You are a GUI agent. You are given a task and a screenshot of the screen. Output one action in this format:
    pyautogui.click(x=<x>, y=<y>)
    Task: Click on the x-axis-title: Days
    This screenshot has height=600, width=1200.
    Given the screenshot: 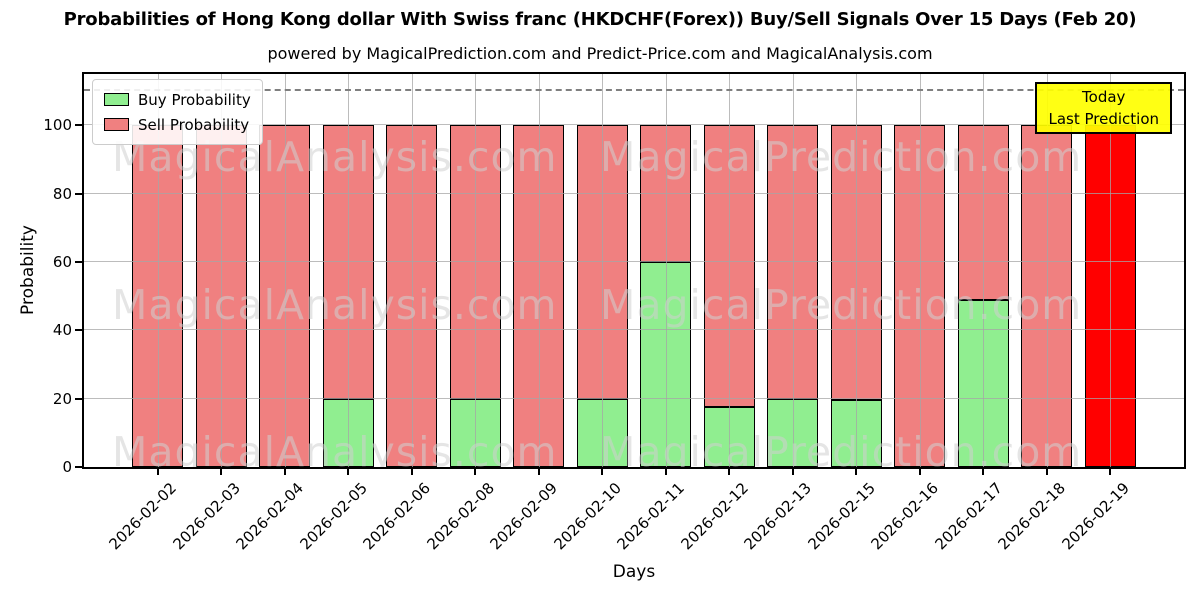 What is the action you would take?
    pyautogui.click(x=634, y=572)
    